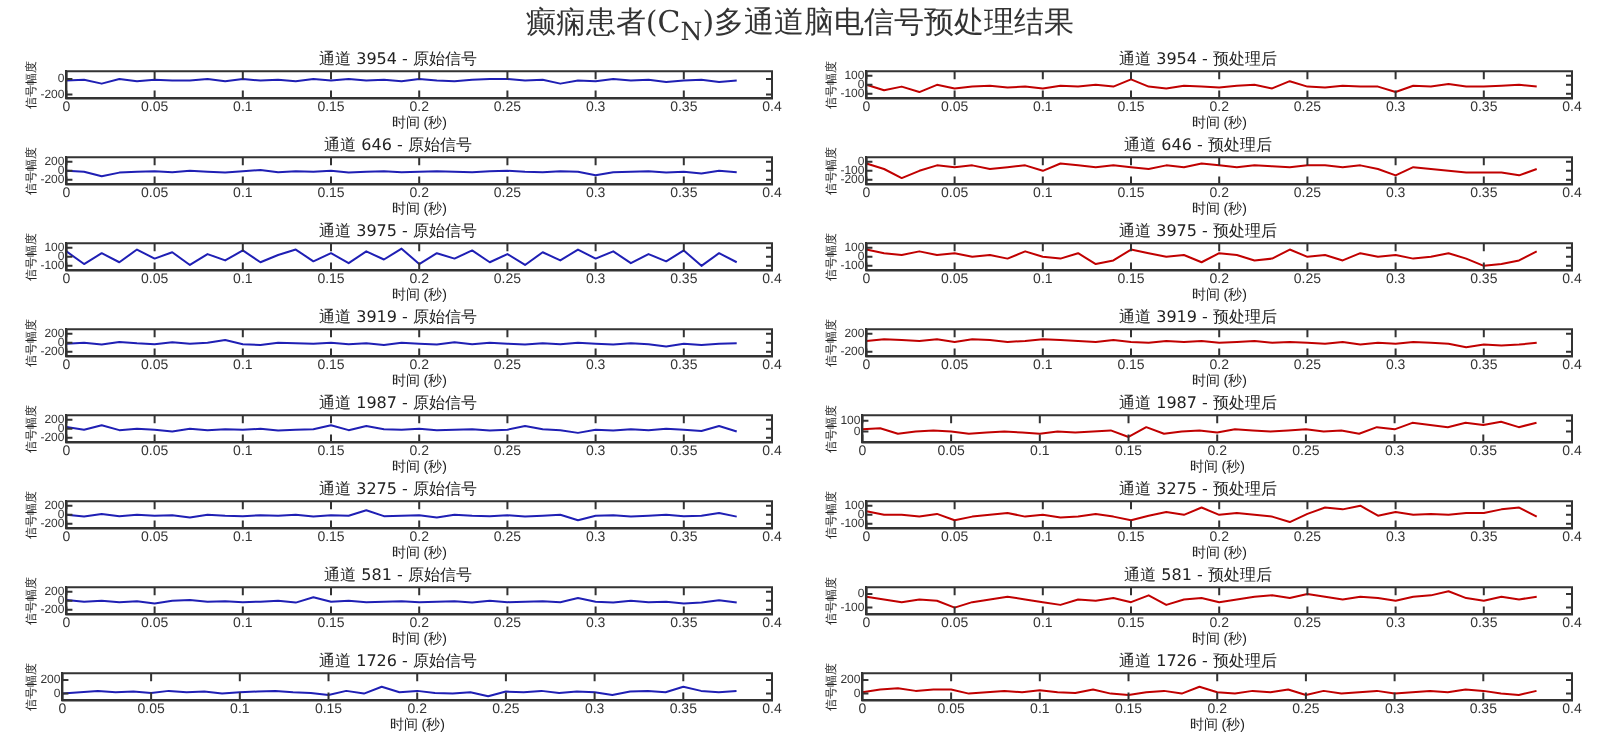 This screenshot has height=738, width=1600. What do you see at coordinates (1198, 574) in the screenshot?
I see `chart-title: 通道 581 - 预处理后` at bounding box center [1198, 574].